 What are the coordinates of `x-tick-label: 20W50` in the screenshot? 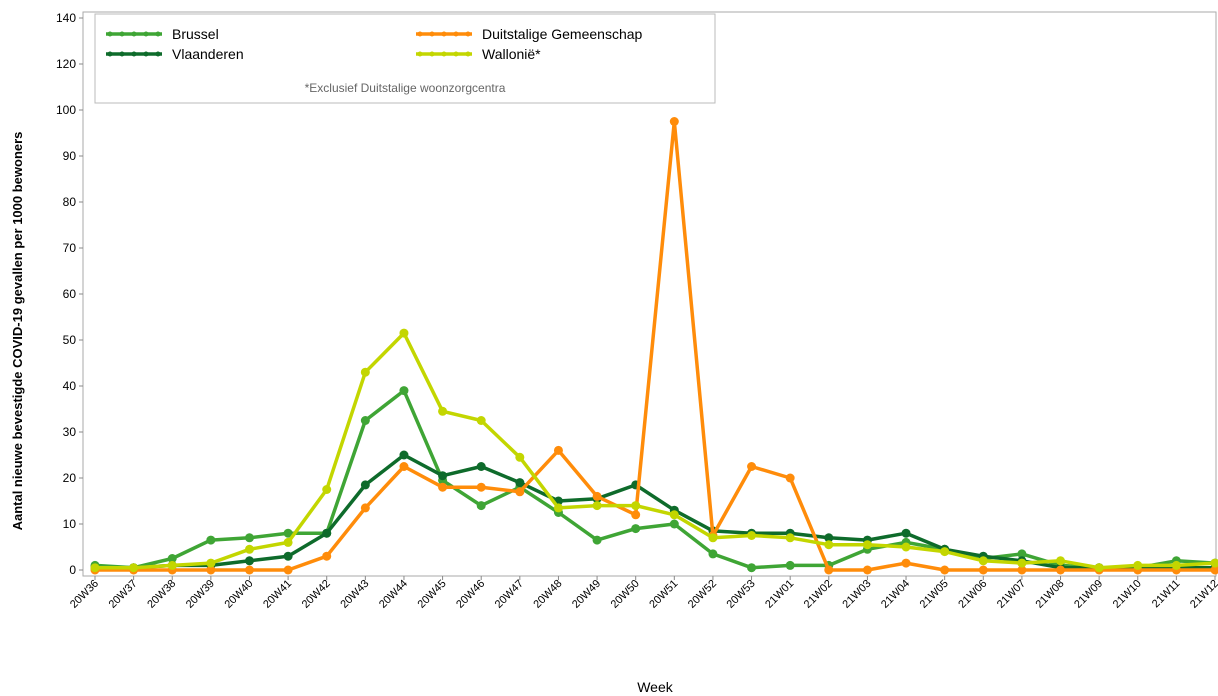 It's located at (625, 594).